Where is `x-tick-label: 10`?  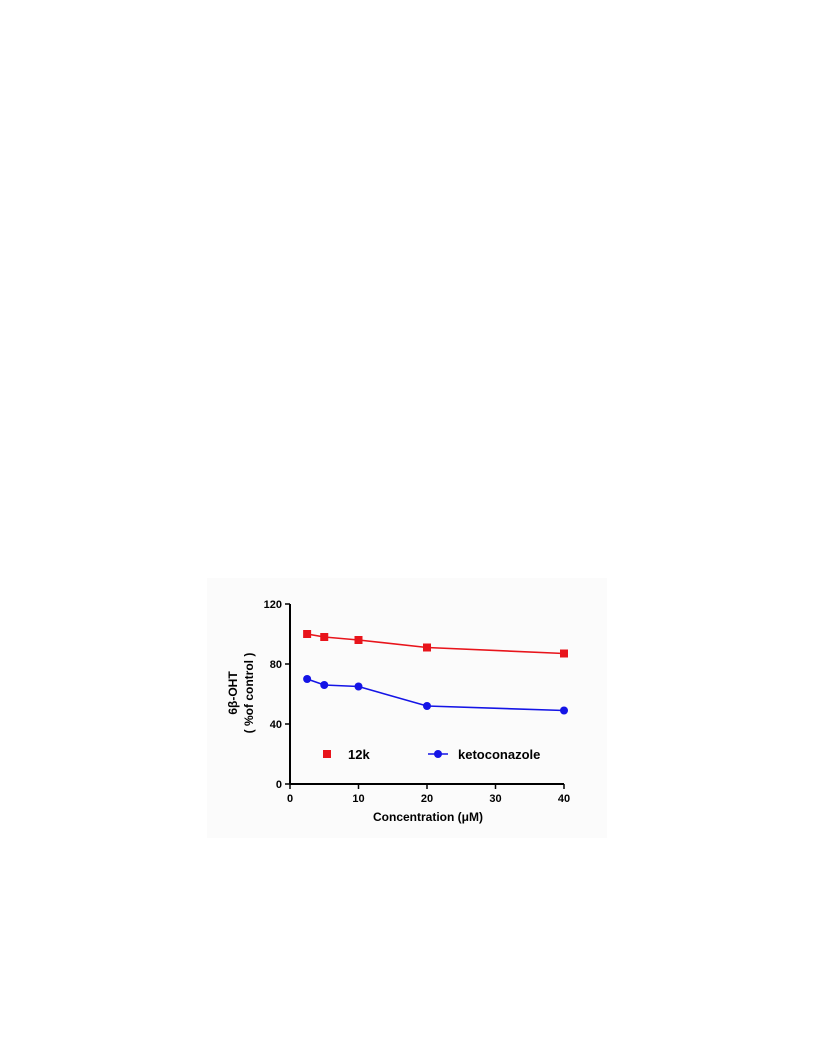
x-tick-label: 10 is located at coordinates (358, 799).